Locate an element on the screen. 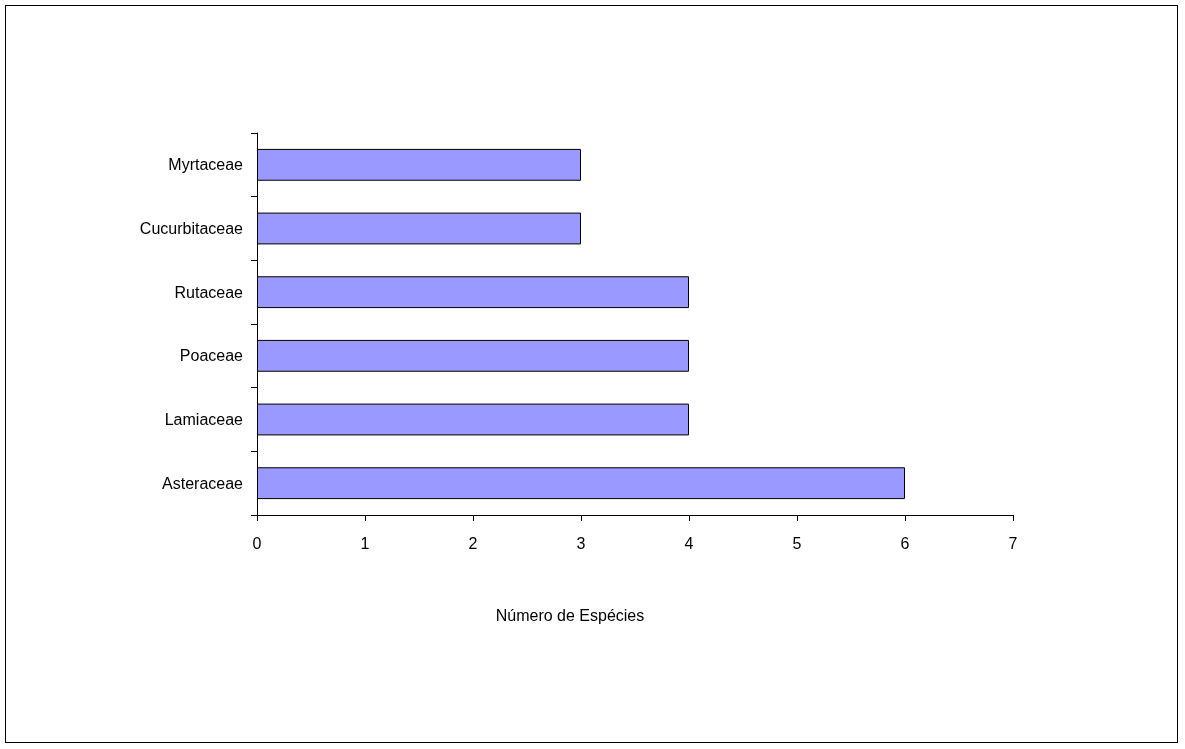  x-axis-title: Número de Espécies is located at coordinates (570, 615).